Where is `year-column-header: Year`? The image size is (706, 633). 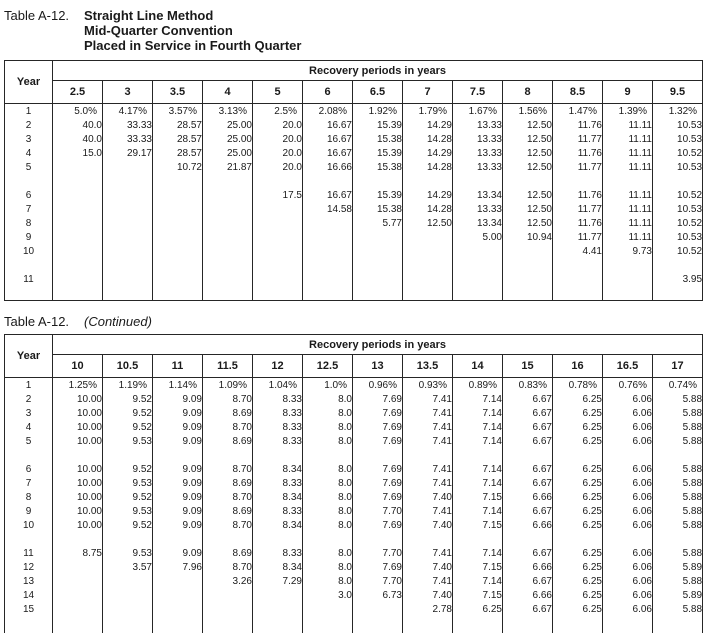 year-column-header: Year is located at coordinates (28, 356).